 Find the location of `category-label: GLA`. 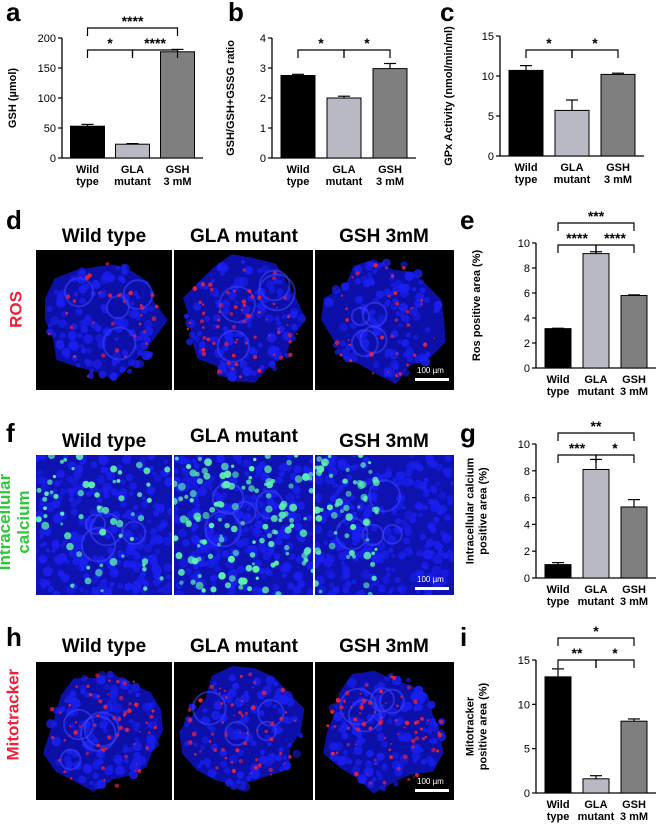

category-label: GLA is located at coordinates (595, 380).